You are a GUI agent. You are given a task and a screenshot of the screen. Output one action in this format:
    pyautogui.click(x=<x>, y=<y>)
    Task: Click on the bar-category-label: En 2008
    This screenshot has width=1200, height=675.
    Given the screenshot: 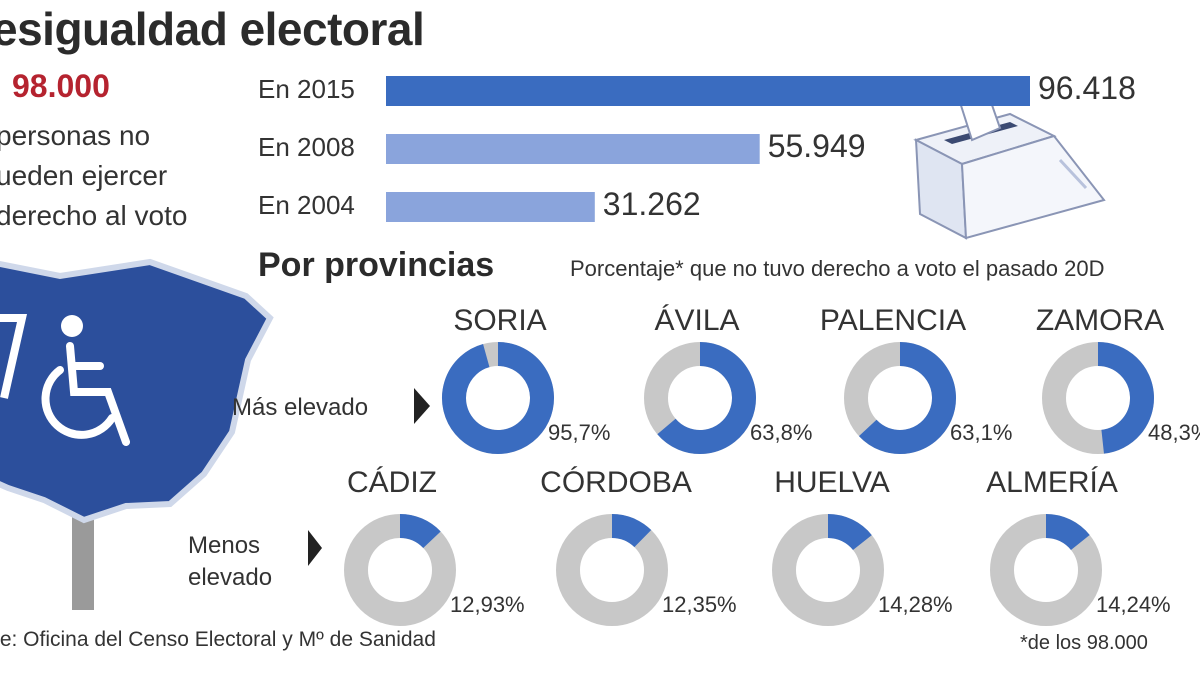 What is the action you would take?
    pyautogui.click(x=306, y=147)
    